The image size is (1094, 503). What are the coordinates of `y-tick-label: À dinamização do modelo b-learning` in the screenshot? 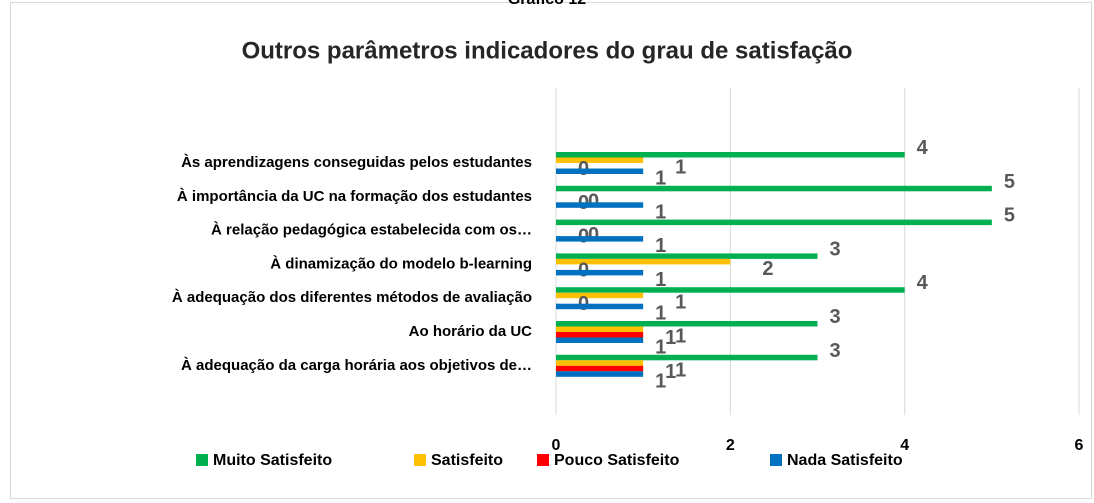 It's located at (401, 263).